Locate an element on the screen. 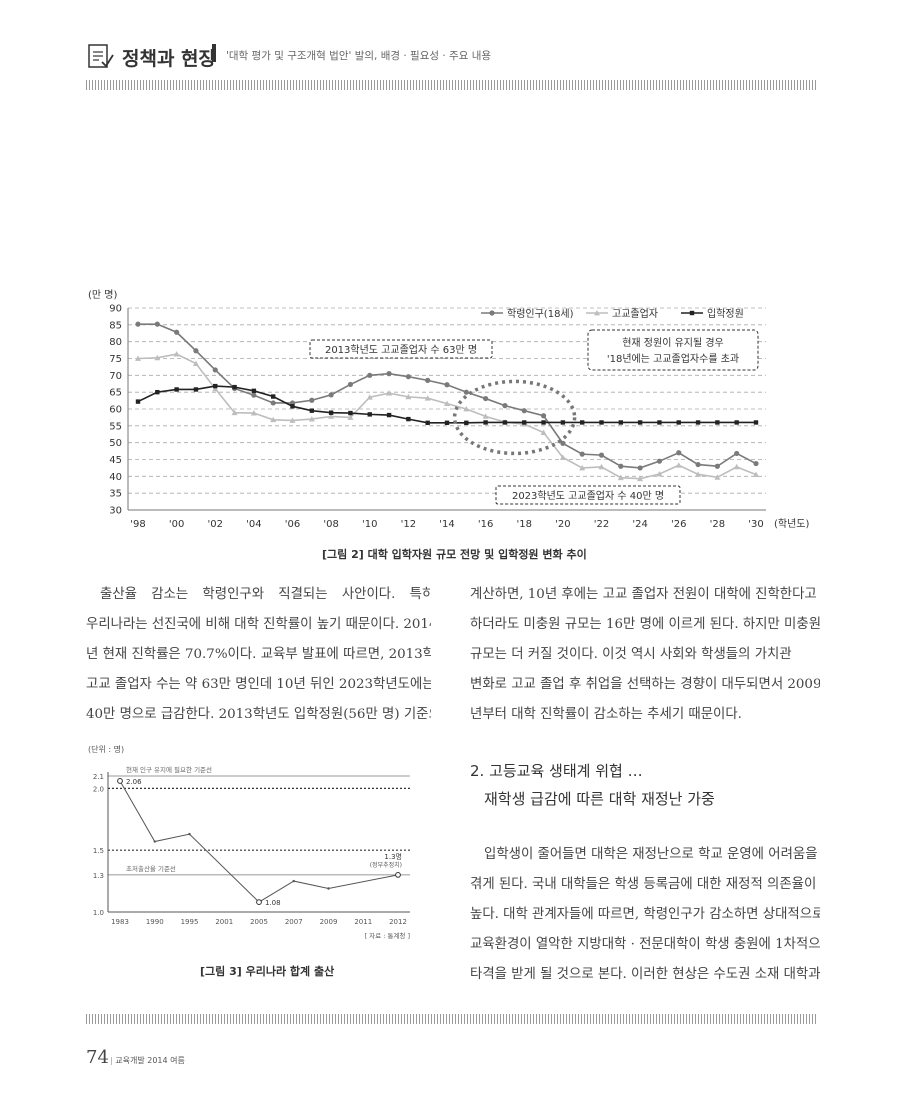  y-tick-label: 65 is located at coordinates (115, 393).